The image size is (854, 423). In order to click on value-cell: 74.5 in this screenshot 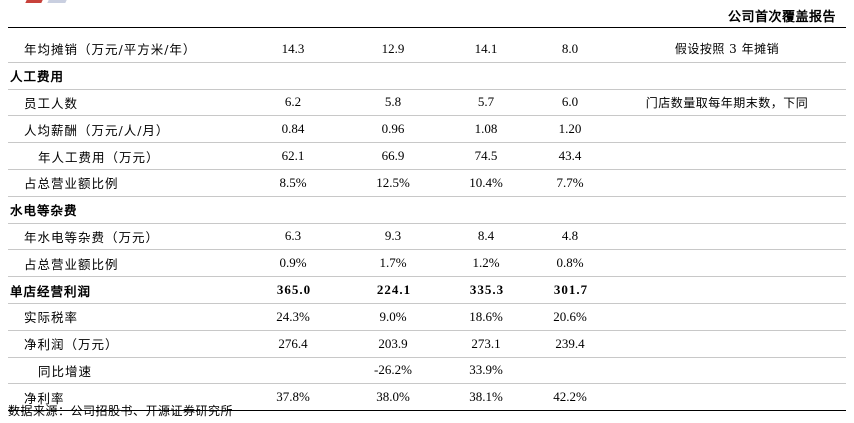, I will do `click(486, 156)`.